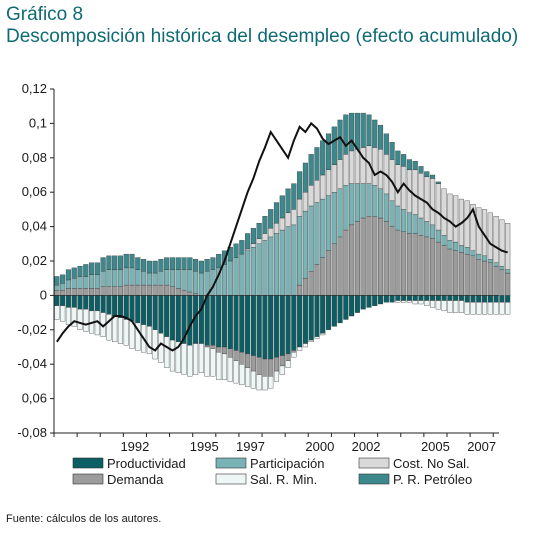 The image size is (553, 540). What do you see at coordinates (435, 446) in the screenshot?
I see `x-tick-label: 2005` at bounding box center [435, 446].